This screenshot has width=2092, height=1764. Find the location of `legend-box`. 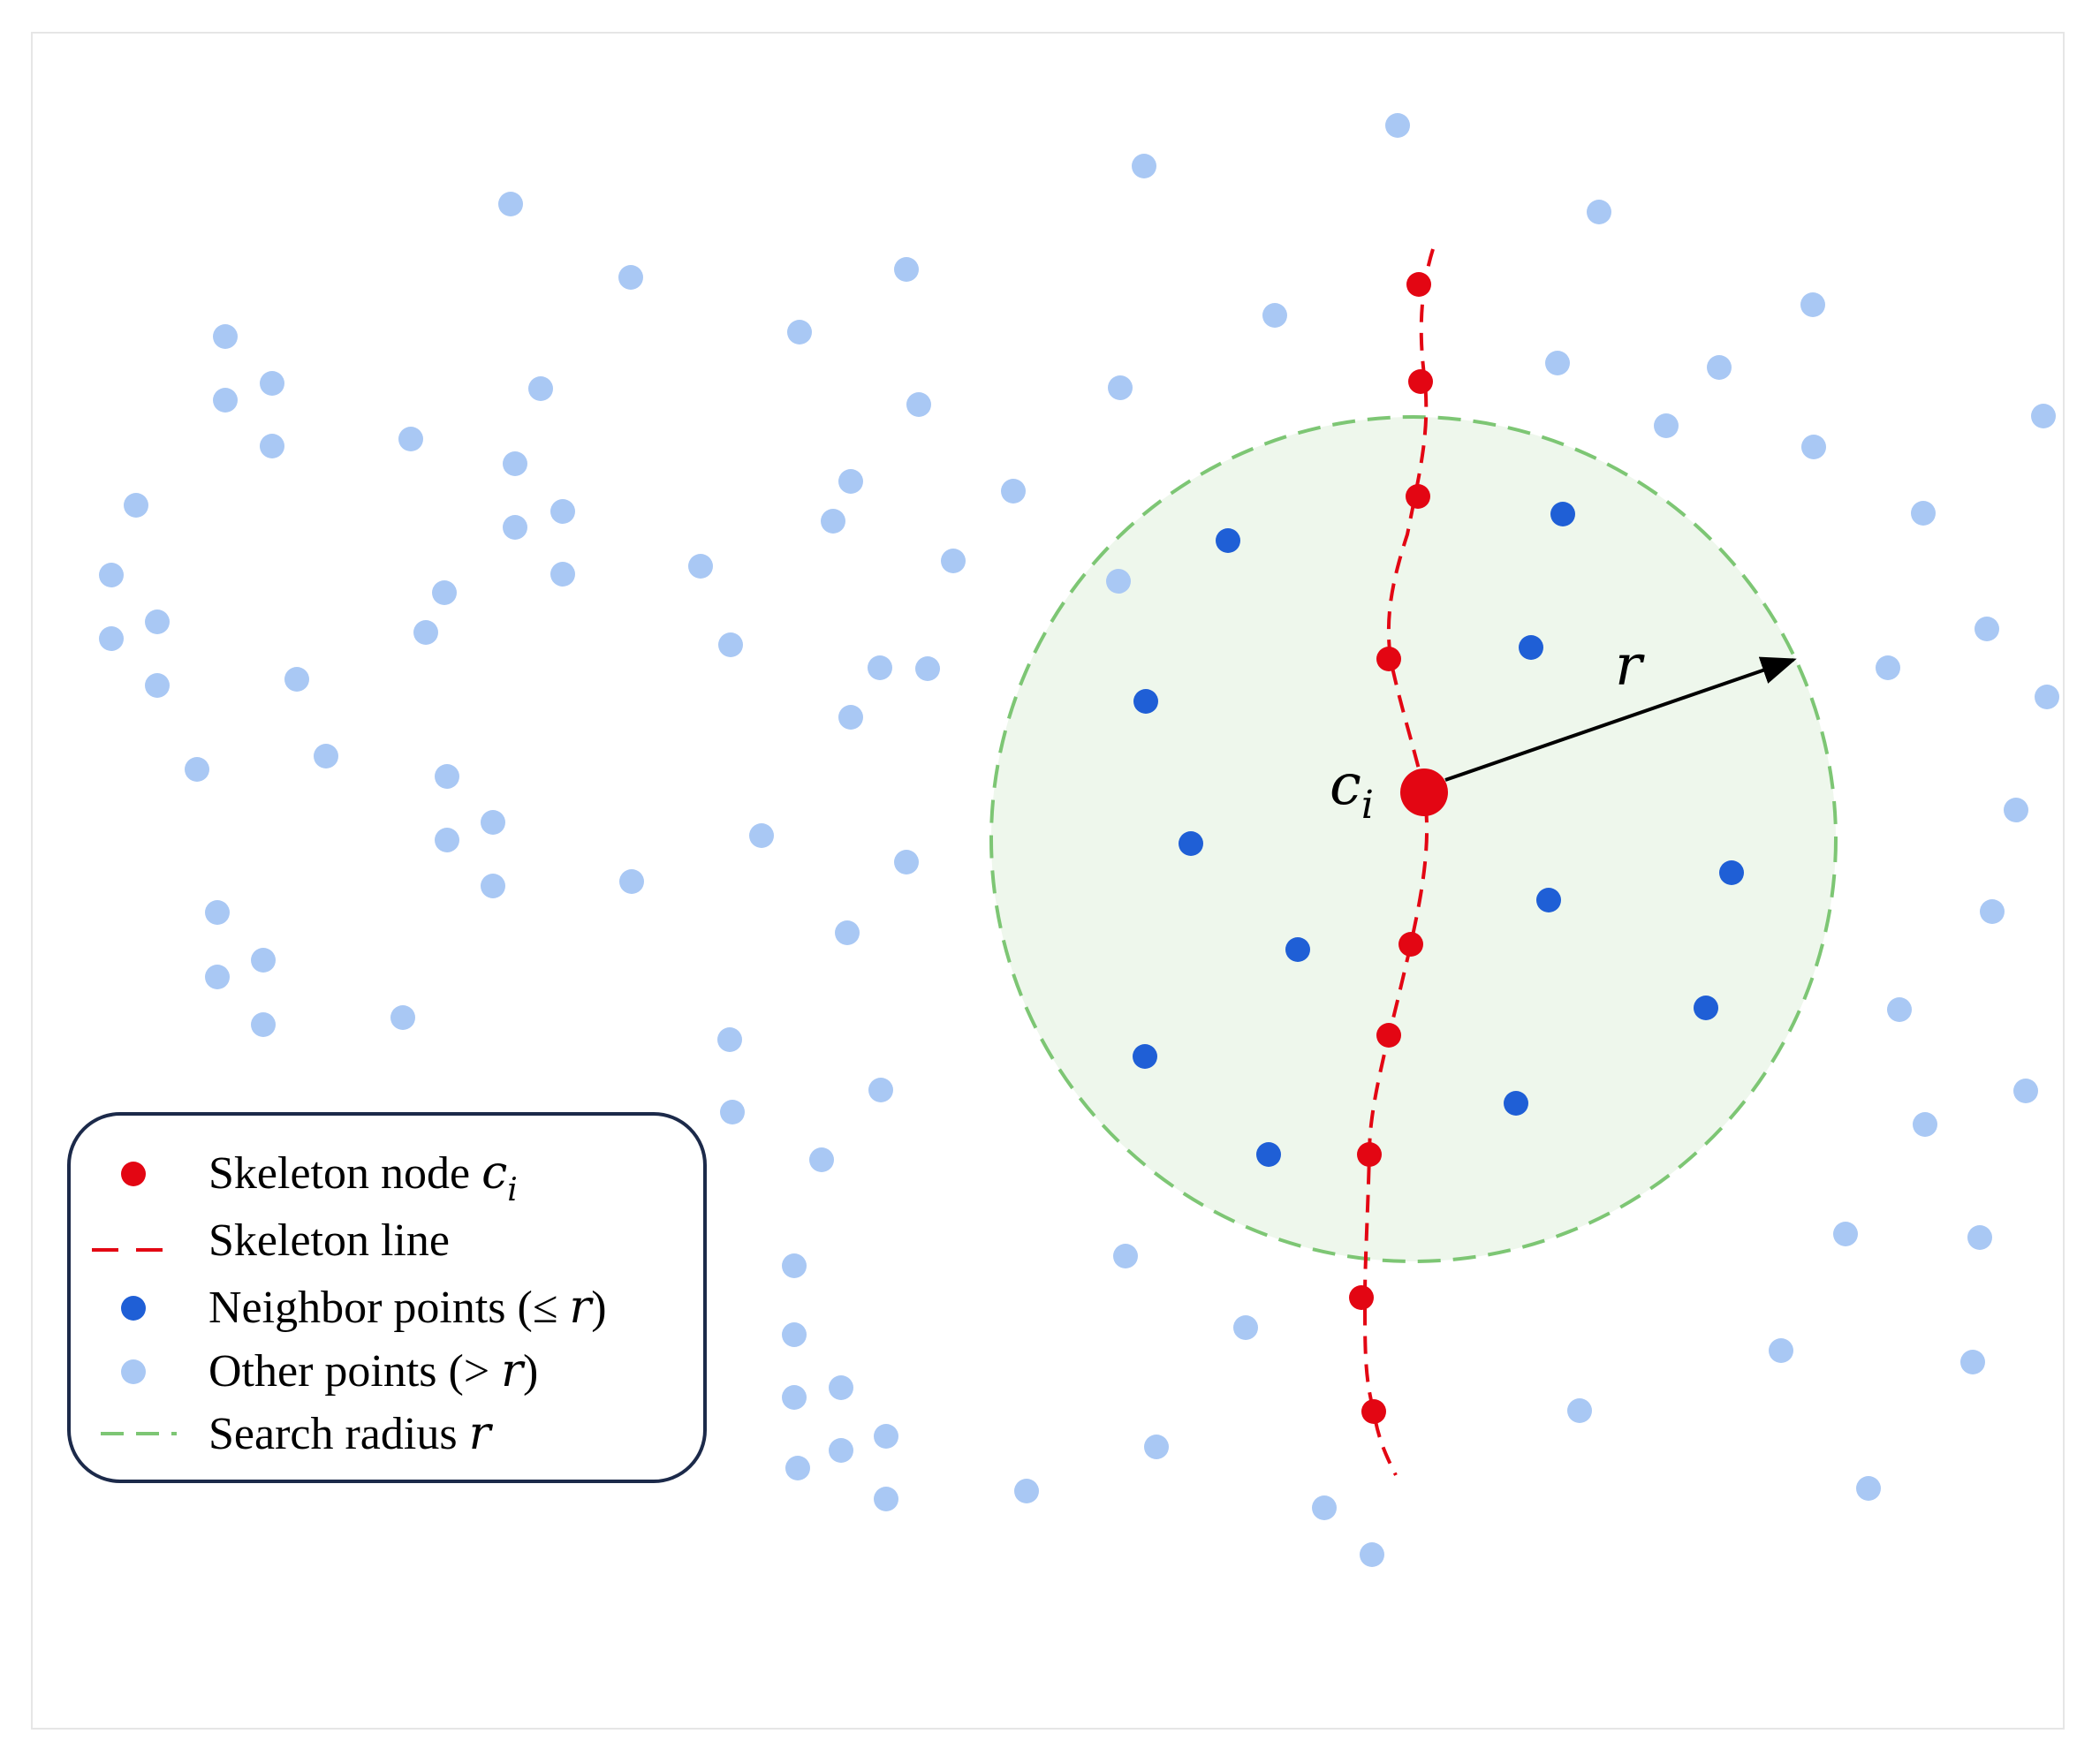

legend-box is located at coordinates (387, 1297).